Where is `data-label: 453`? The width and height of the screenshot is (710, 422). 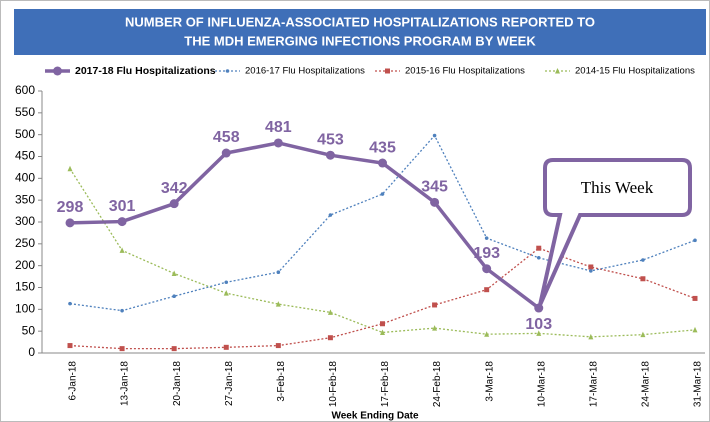
data-label: 453 is located at coordinates (330, 139).